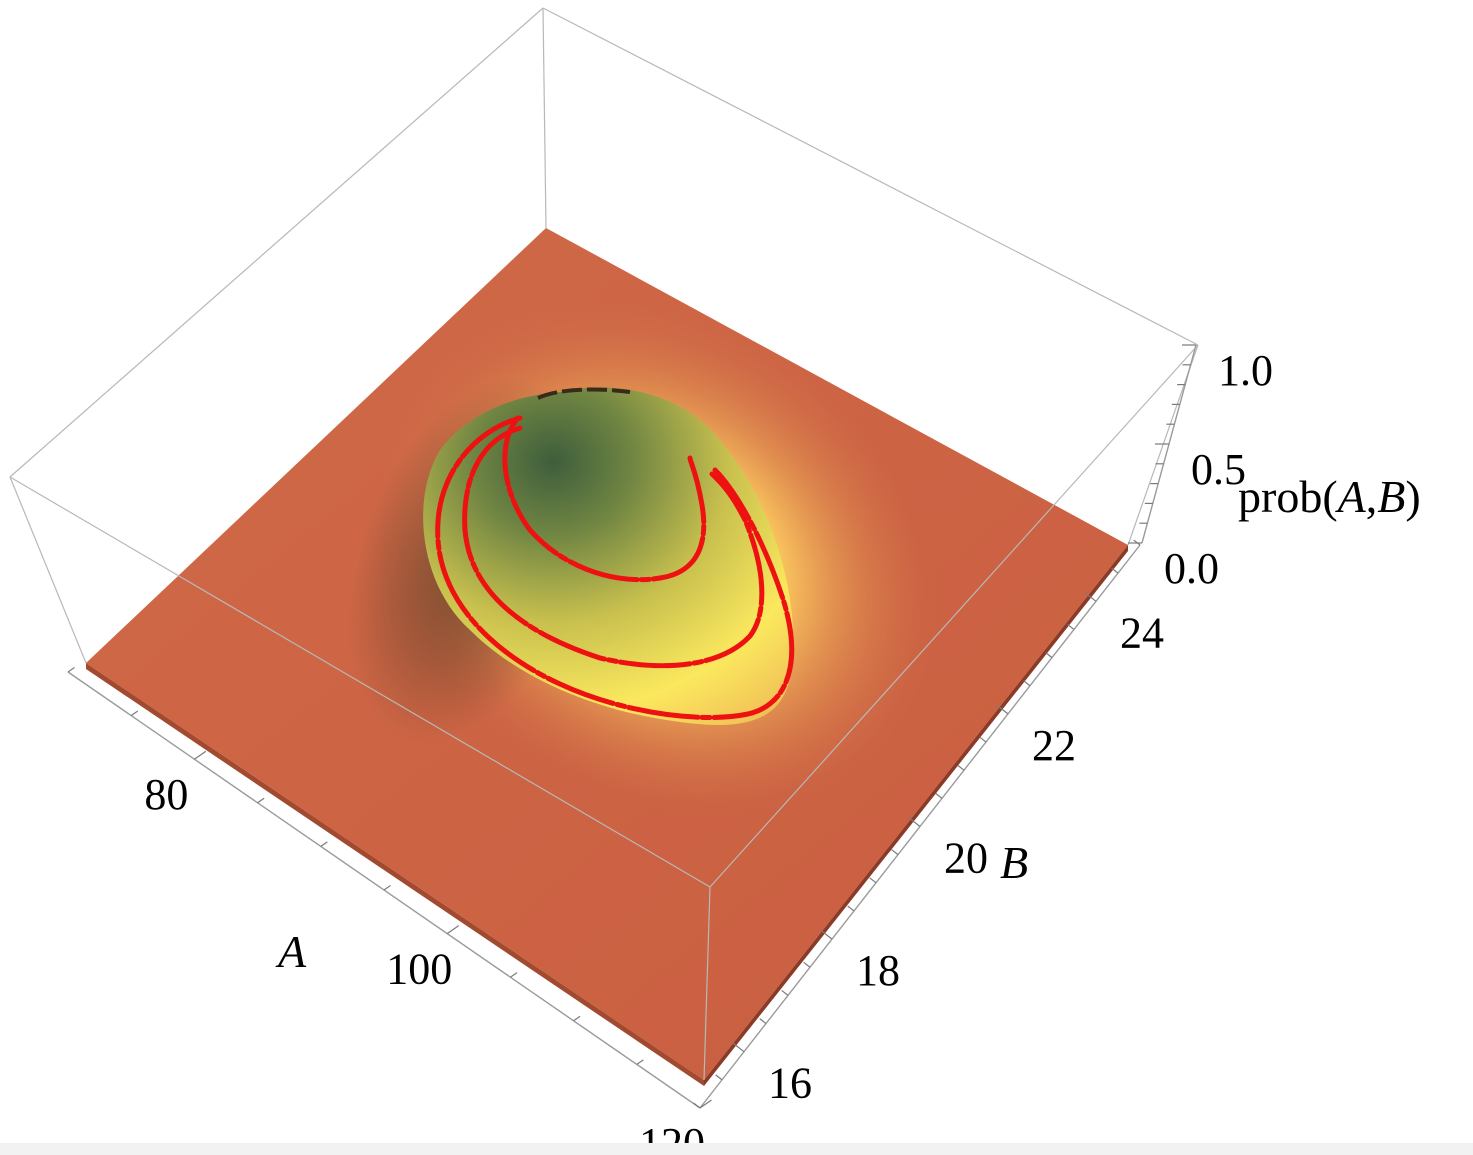 The image size is (1473, 1155). I want to click on box-edge-top-back-left, so click(276, 242).